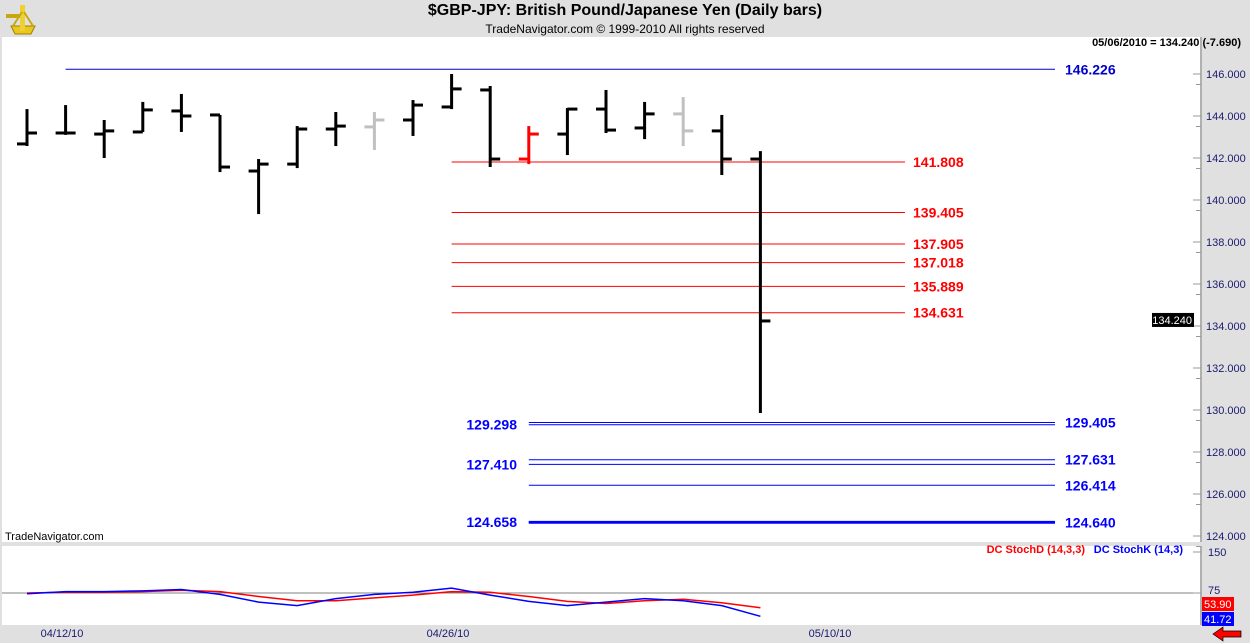 The width and height of the screenshot is (1250, 643). Describe the element at coordinates (938, 263) in the screenshot. I see `level-label: 137.018` at that location.